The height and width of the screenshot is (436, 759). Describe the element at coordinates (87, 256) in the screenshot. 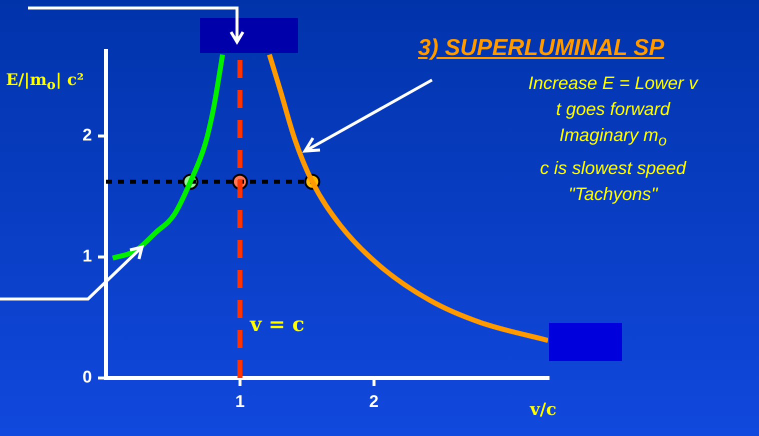

I see `y-tick-label: 1` at that location.